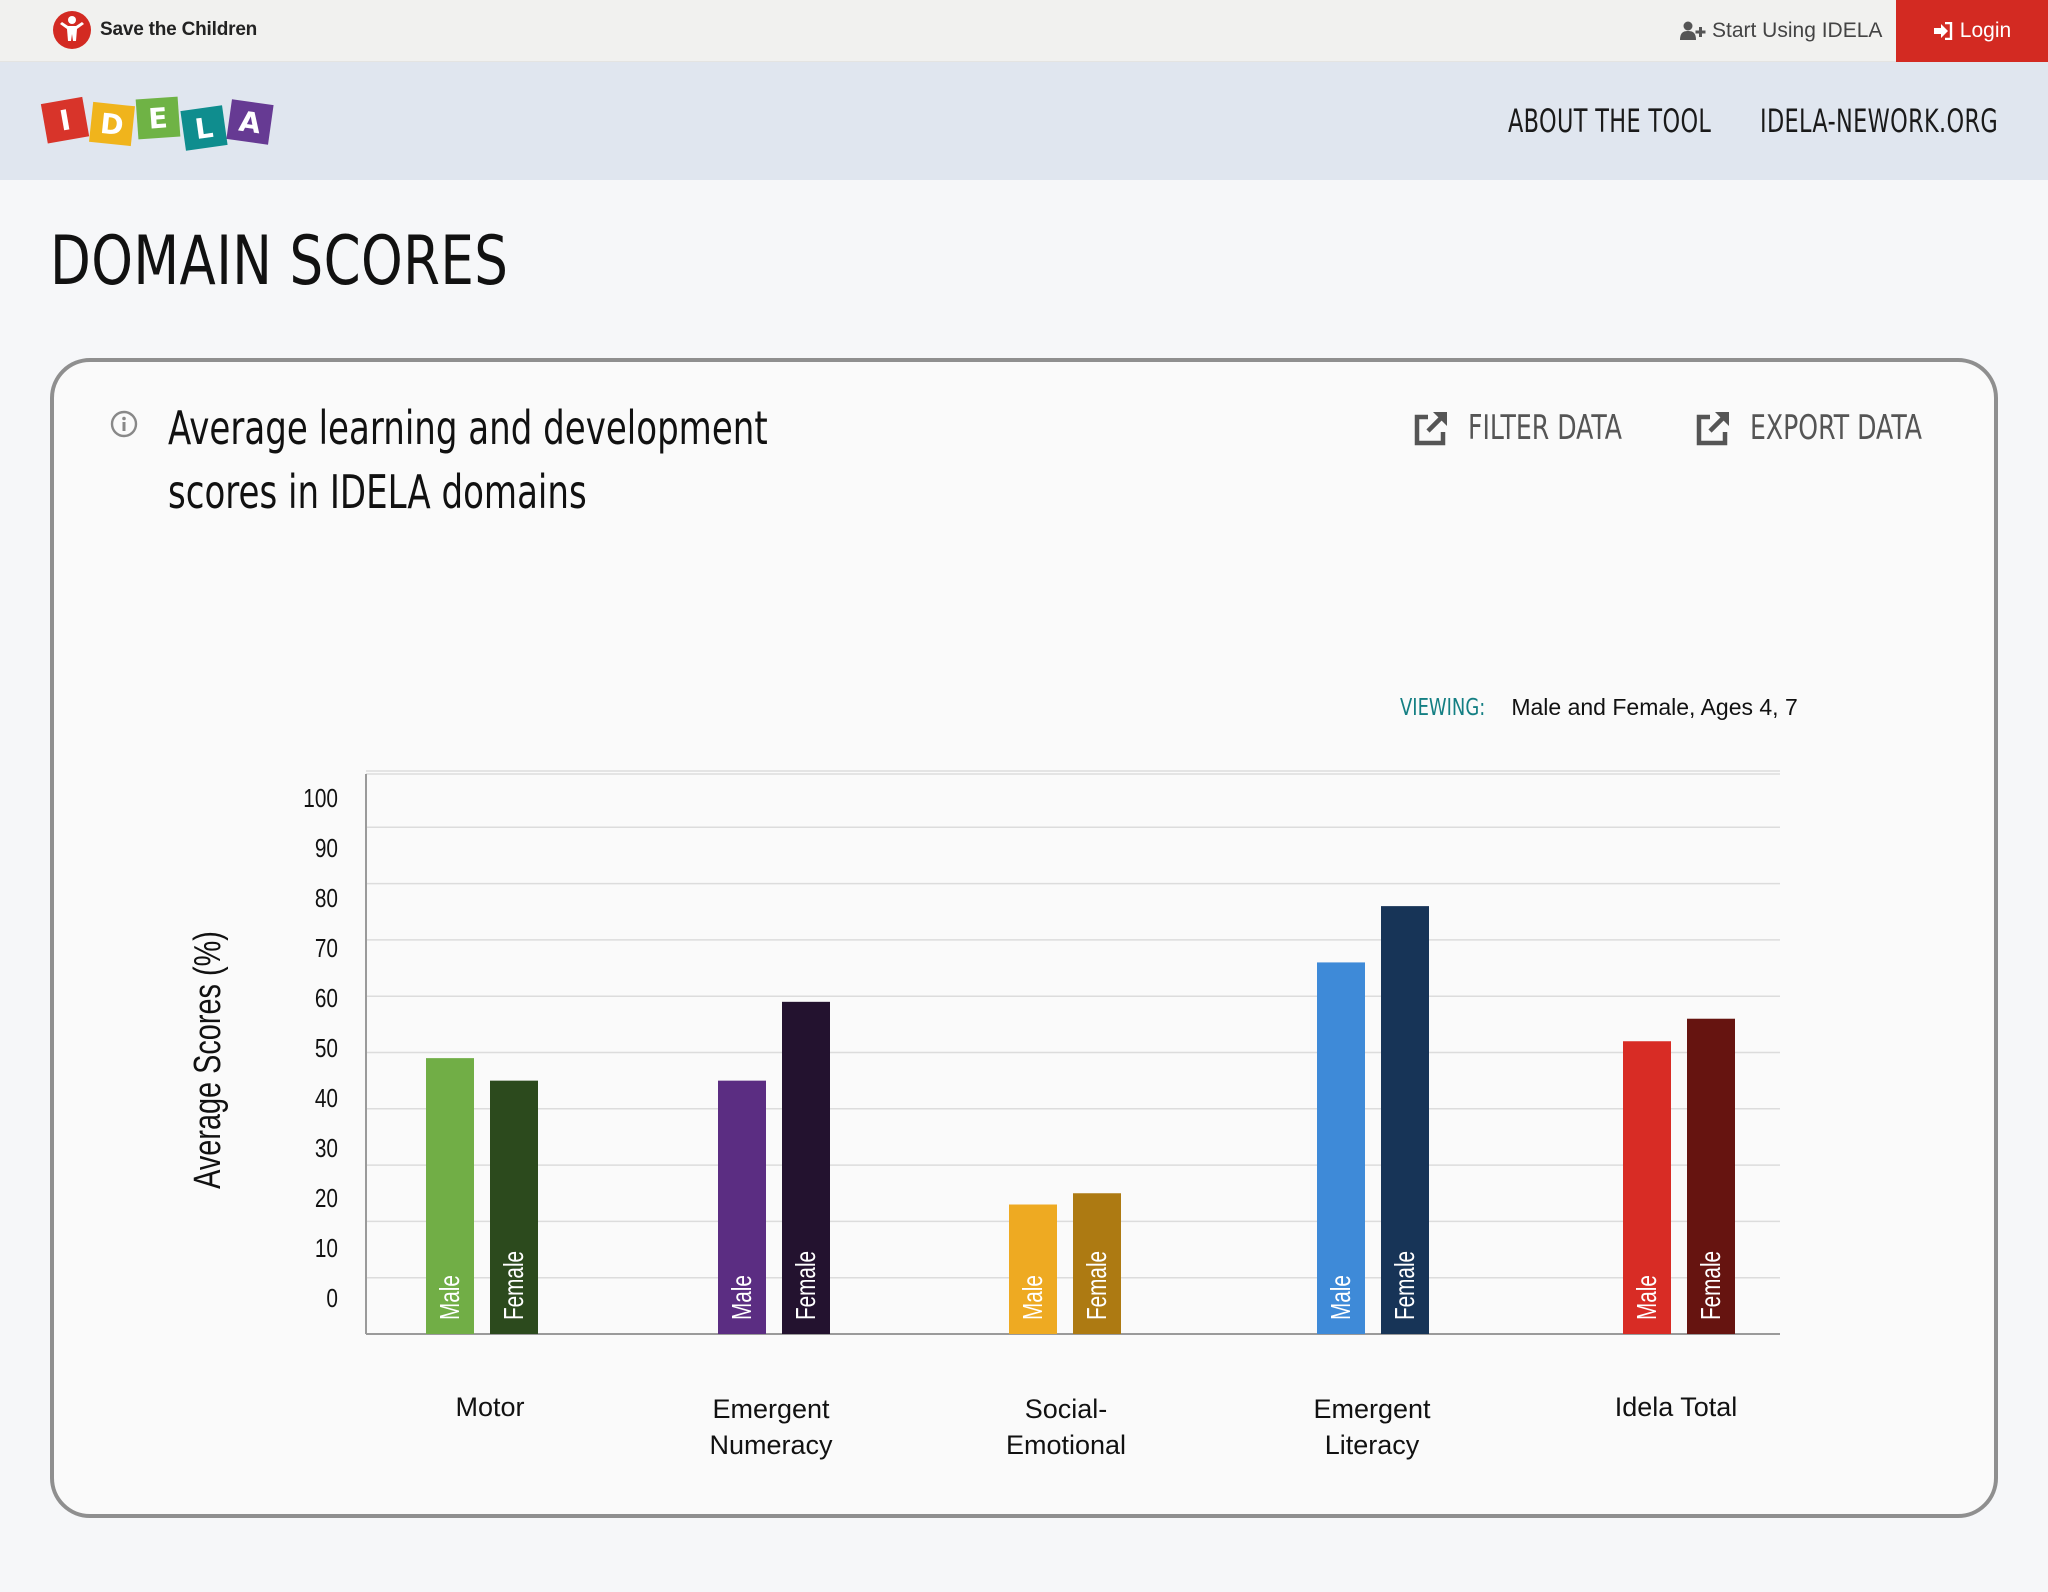 This screenshot has height=1592, width=2048. I want to click on y-tick-label: 70, so click(326, 948).